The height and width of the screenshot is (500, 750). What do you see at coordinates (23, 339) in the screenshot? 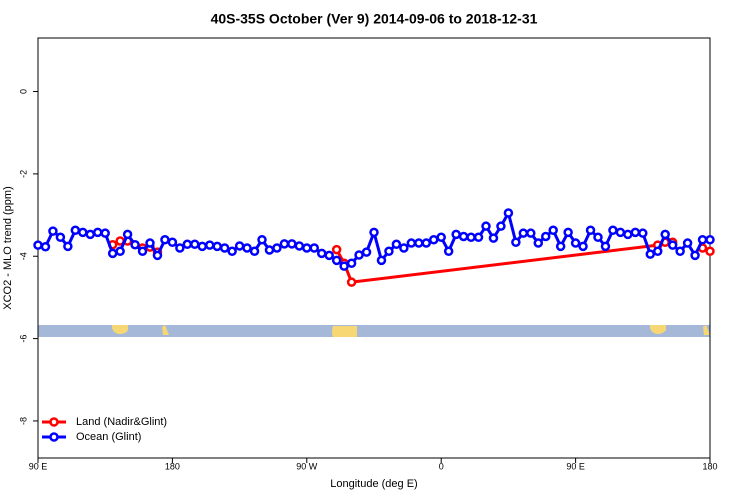
I see `y-tick-label: -6` at bounding box center [23, 339].